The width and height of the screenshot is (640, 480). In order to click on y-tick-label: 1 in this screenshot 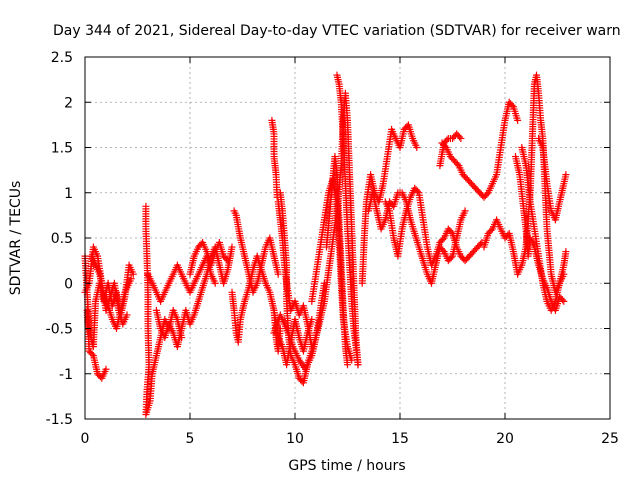, I will do `click(68, 194)`.